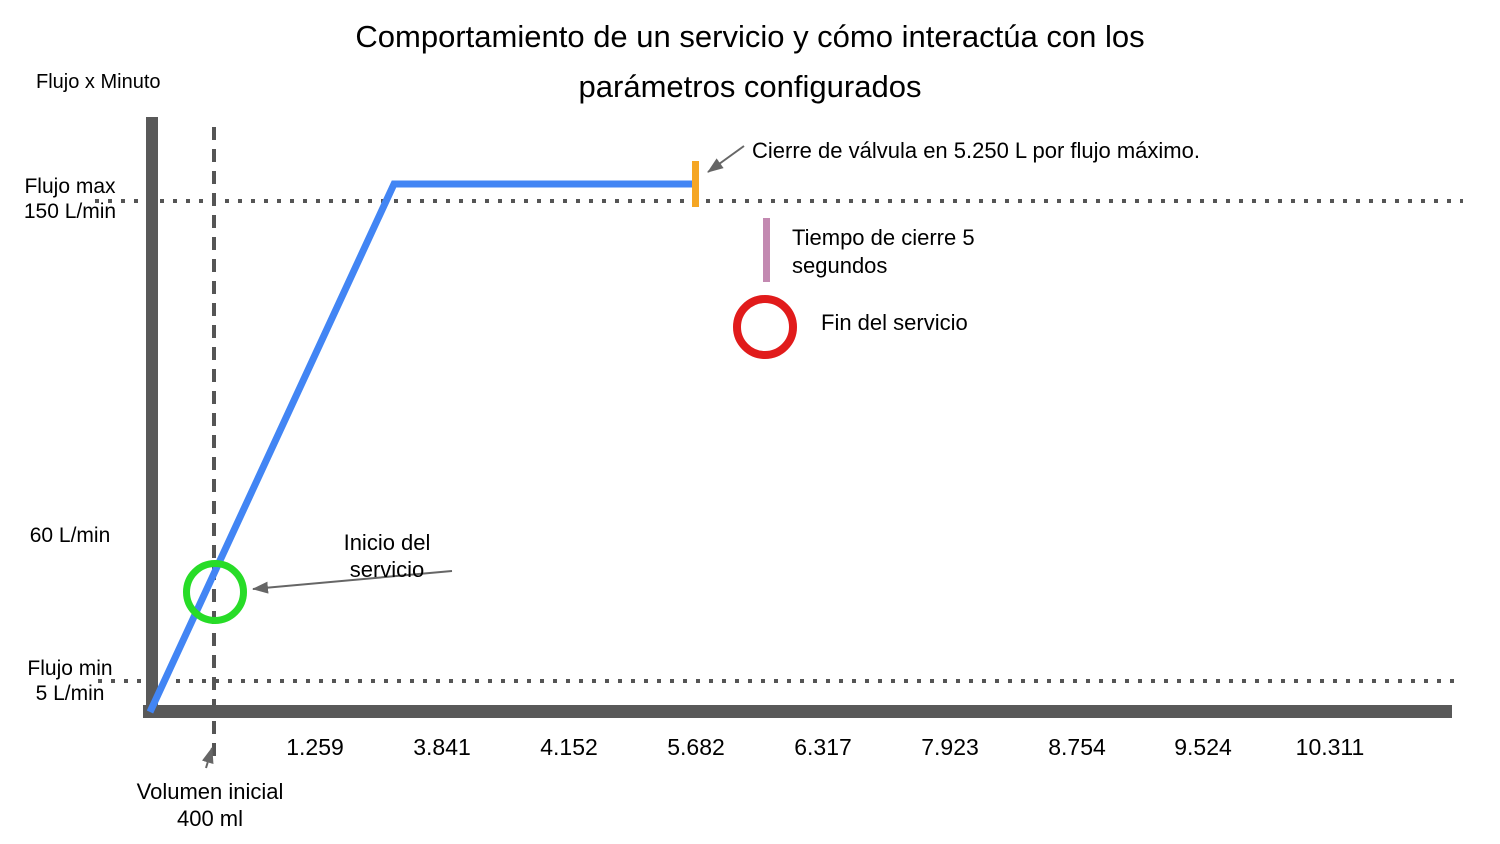  Describe the element at coordinates (950, 747) in the screenshot. I see `x-tick: 7.923` at that location.